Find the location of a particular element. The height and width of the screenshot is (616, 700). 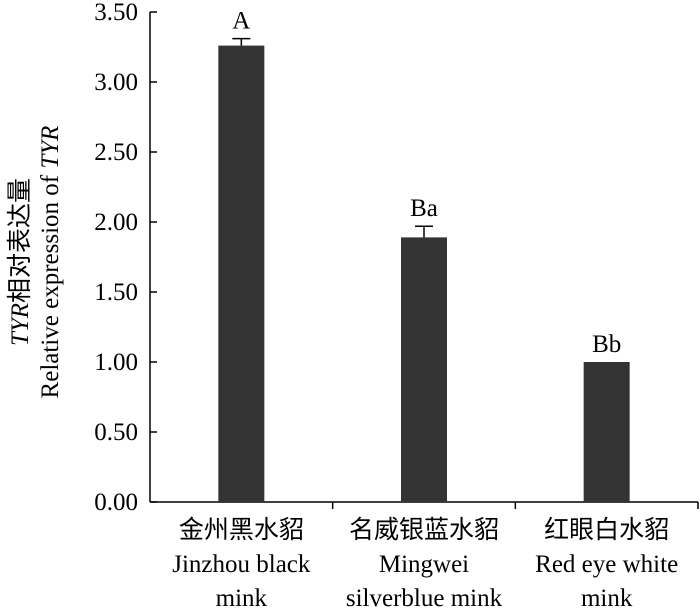

x-category-label: Red eye white is located at coordinates (606, 564).